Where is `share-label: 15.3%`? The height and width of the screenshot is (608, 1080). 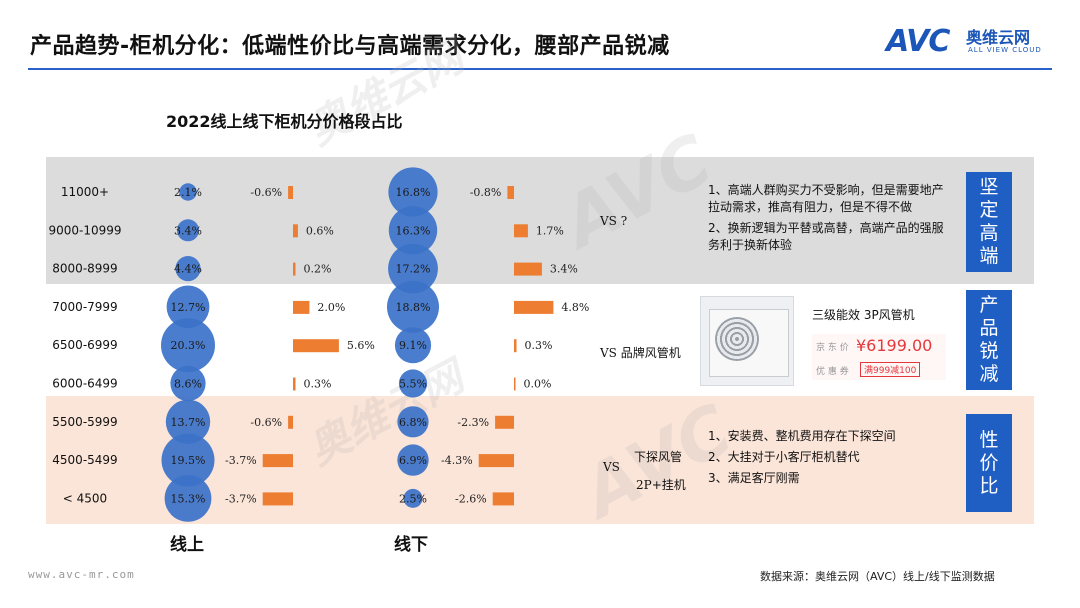 share-label: 15.3% is located at coordinates (188, 498).